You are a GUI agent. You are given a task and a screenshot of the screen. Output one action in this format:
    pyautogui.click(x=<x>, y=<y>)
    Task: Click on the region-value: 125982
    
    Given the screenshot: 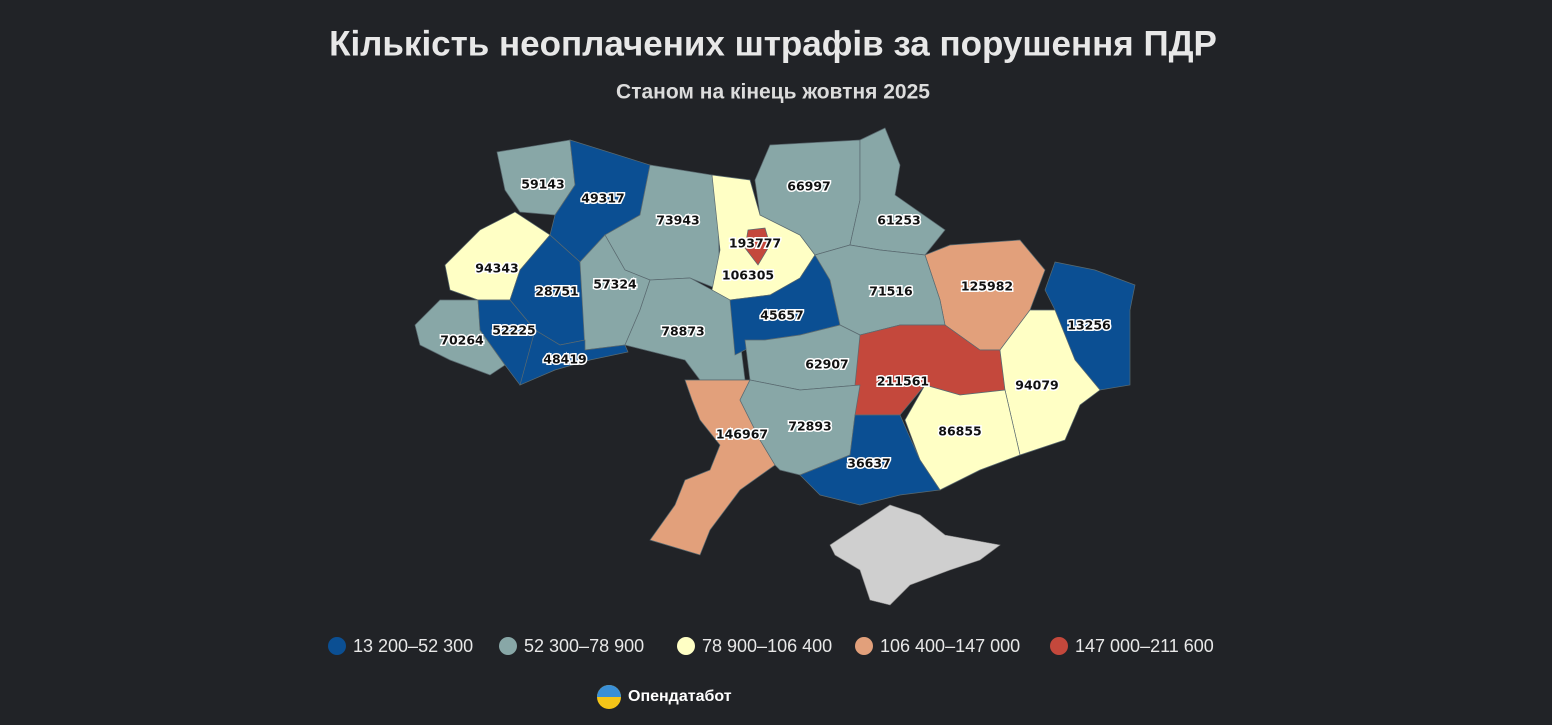 What is the action you would take?
    pyautogui.click(x=987, y=286)
    